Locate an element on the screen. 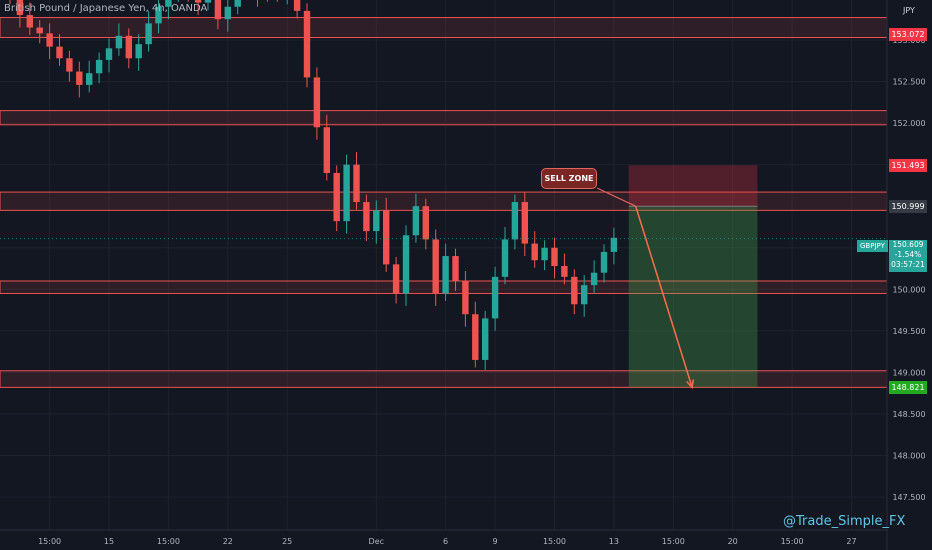 The image size is (932, 550). x-tick-label: 22 is located at coordinates (228, 541).